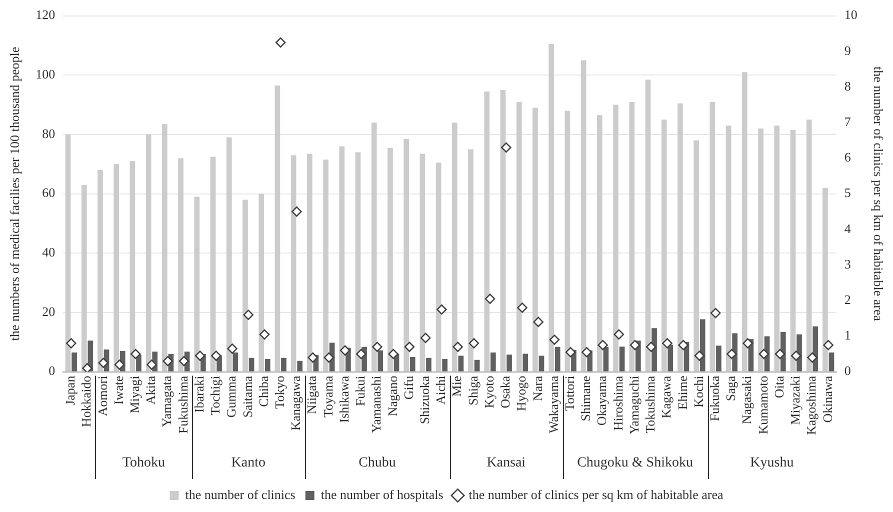  I want to click on y2-tick-label: 3, so click(847, 264).